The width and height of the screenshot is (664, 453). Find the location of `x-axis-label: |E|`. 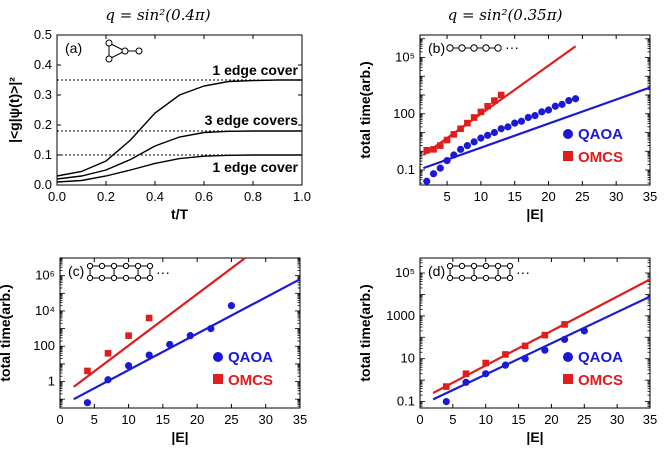

x-axis-label: |E| is located at coordinates (534, 214).